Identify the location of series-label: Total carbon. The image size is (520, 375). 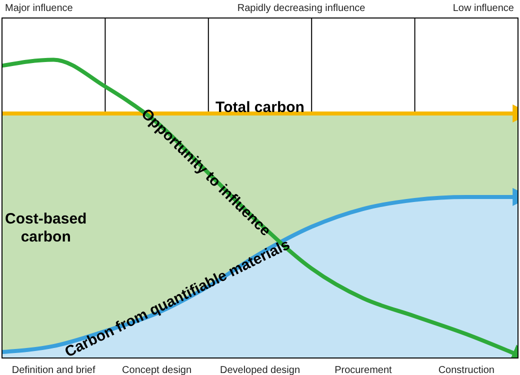
(260, 107).